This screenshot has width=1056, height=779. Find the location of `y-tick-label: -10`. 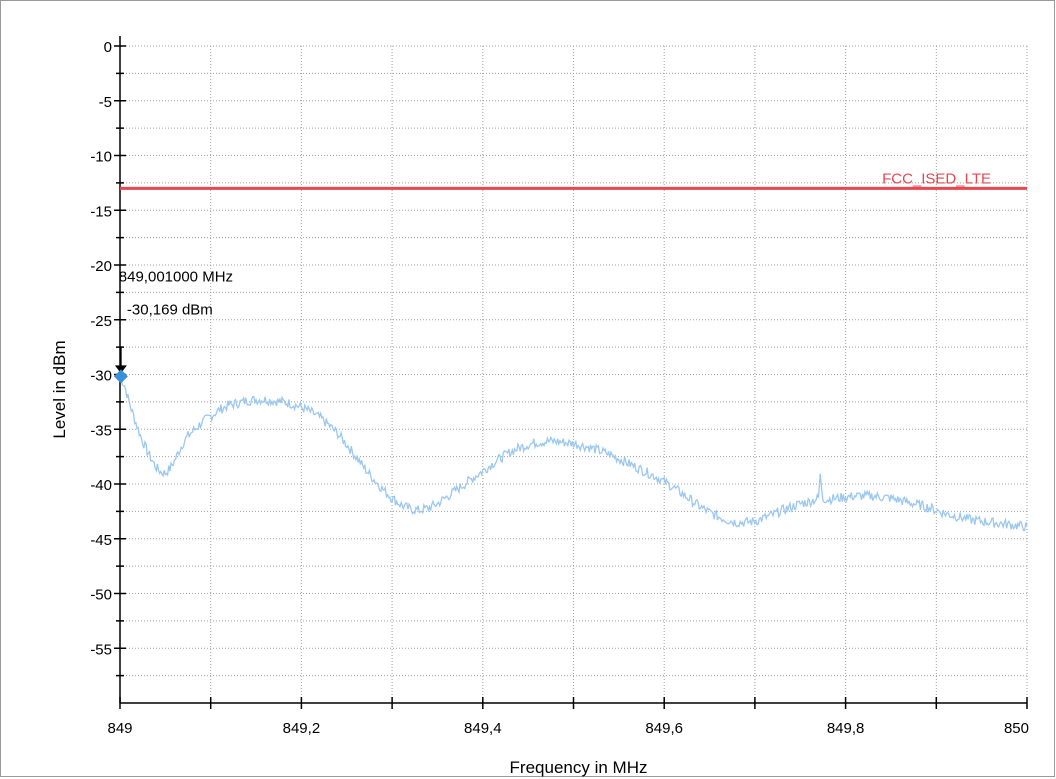

y-tick-label: -10 is located at coordinates (101, 157).